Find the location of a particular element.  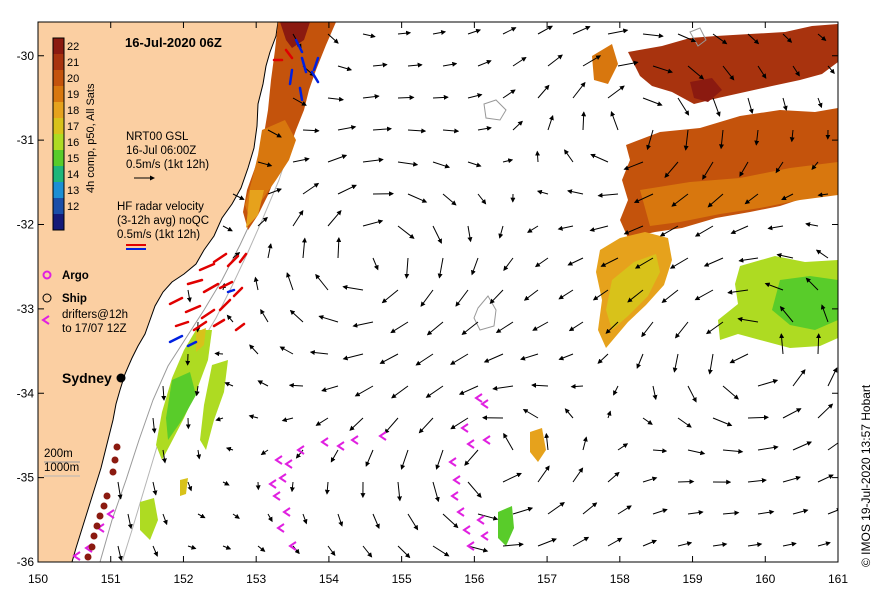

depth-200m-label: 200m is located at coordinates (58, 454).